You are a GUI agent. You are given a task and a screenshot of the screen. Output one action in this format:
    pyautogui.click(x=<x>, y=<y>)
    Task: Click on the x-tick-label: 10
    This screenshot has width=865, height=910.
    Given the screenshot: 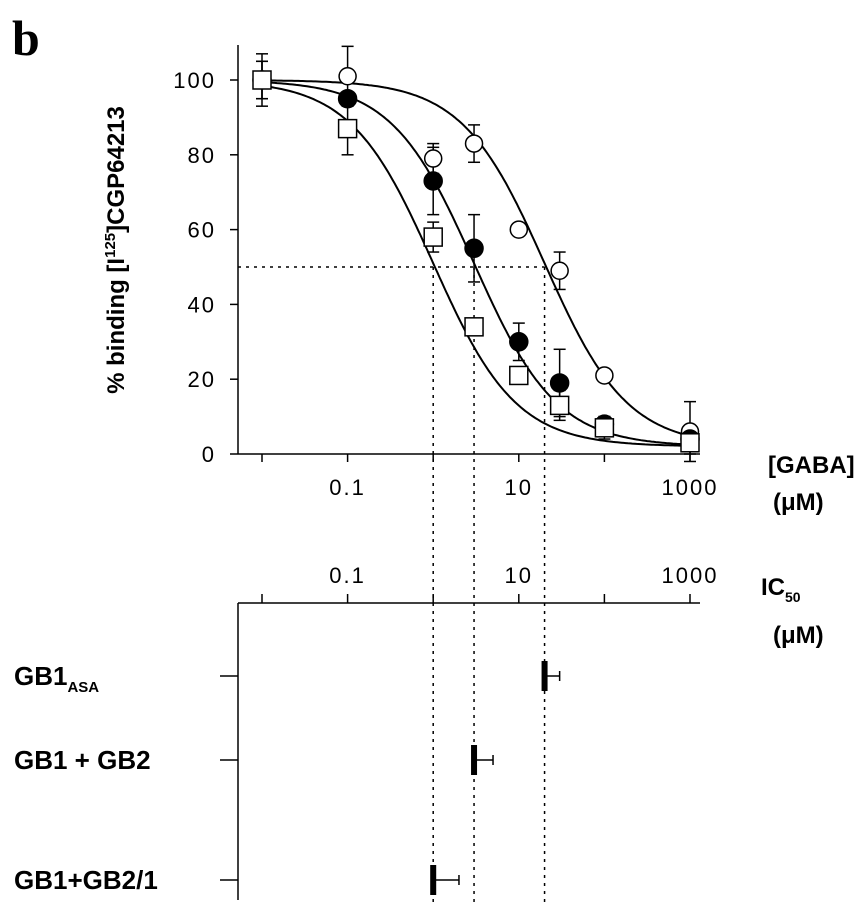 What is the action you would take?
    pyautogui.click(x=519, y=487)
    